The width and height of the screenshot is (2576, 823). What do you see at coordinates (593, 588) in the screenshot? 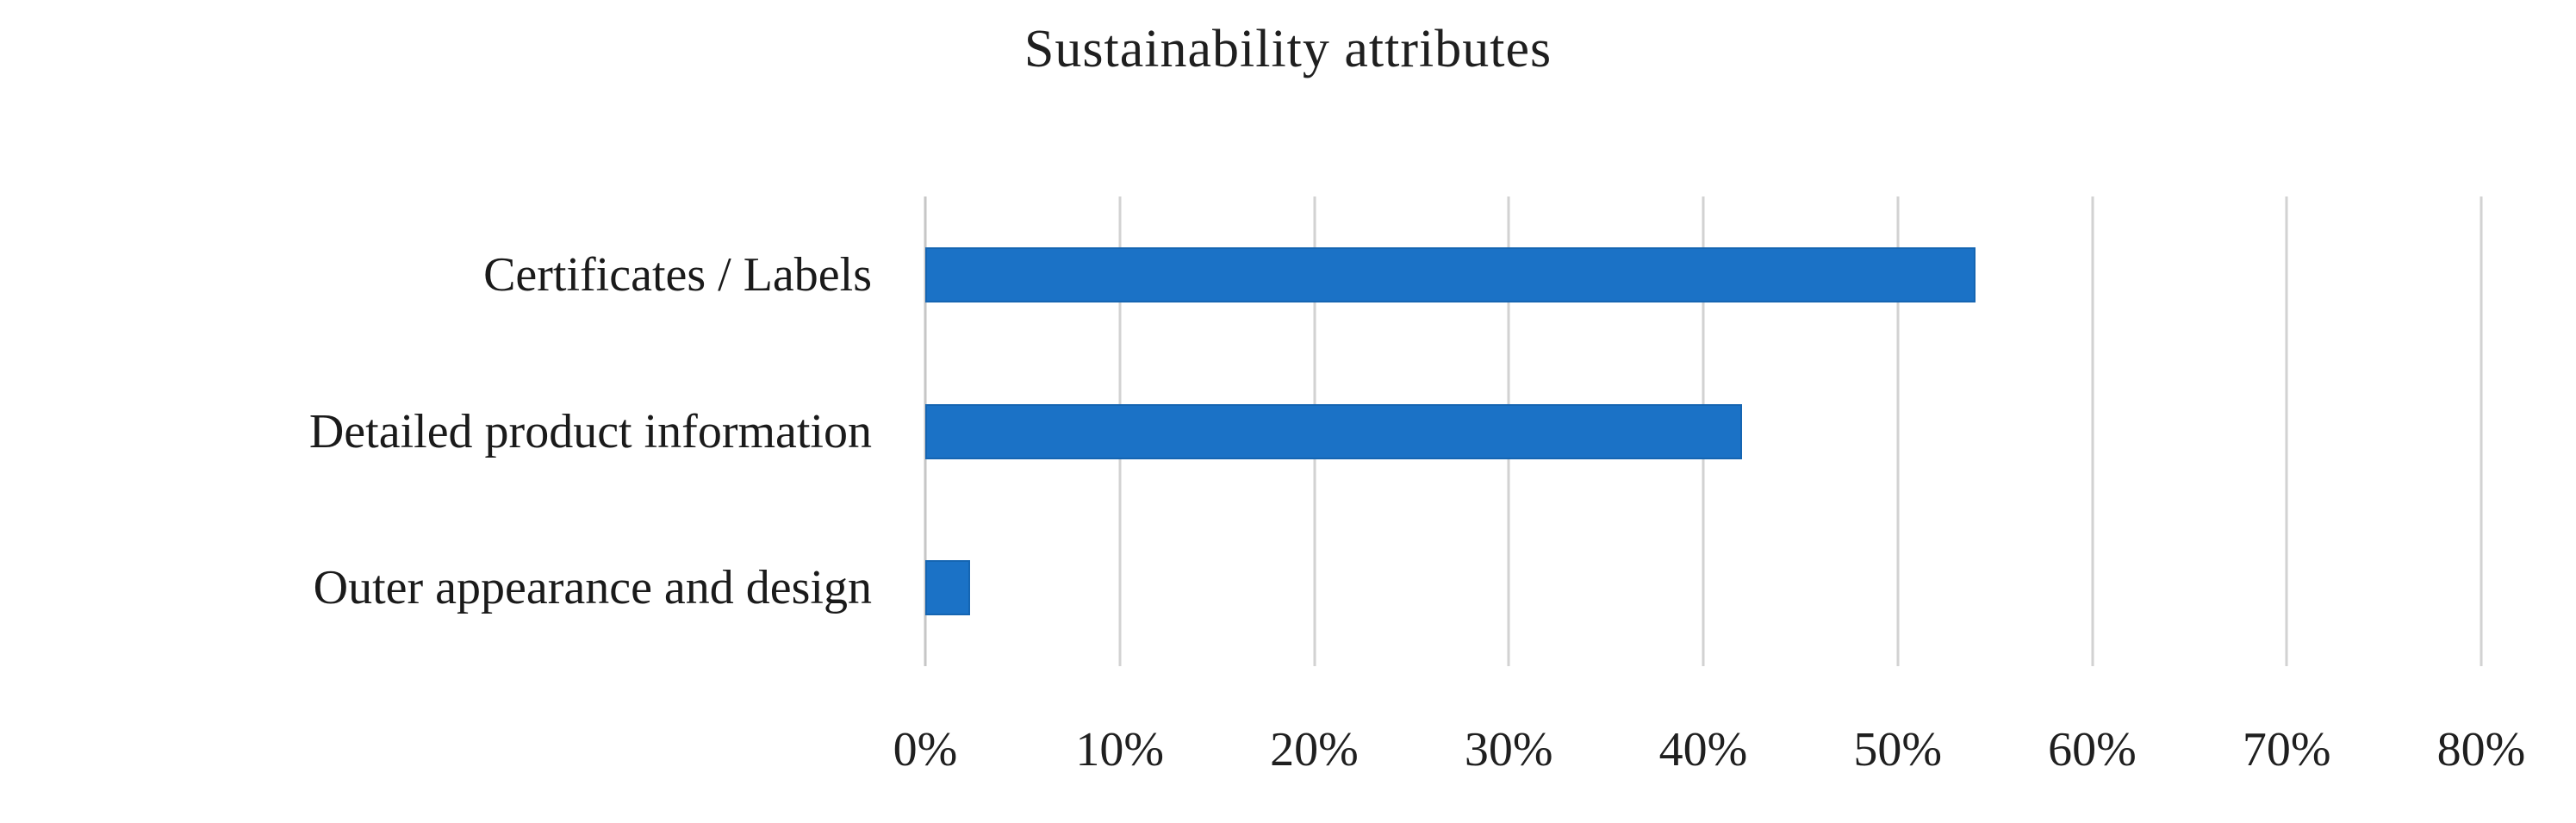
I see `category-label: Outer appearance and design` at bounding box center [593, 588].